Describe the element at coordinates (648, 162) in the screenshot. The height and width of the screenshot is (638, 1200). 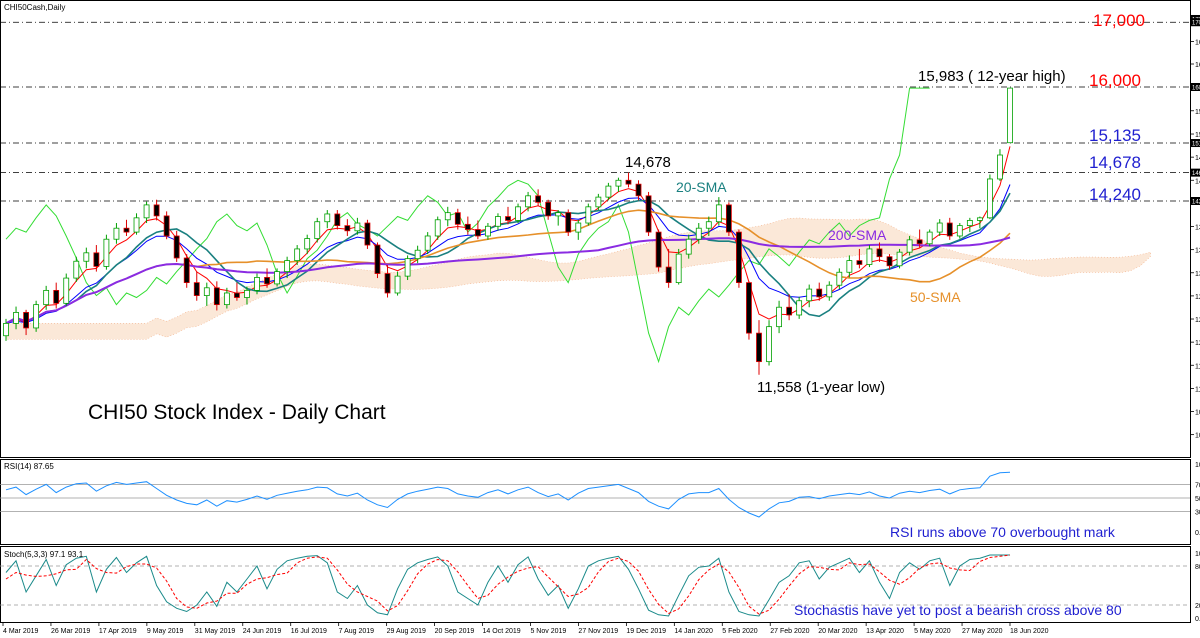
I see `annotation-14678-peak: 14,678` at that location.